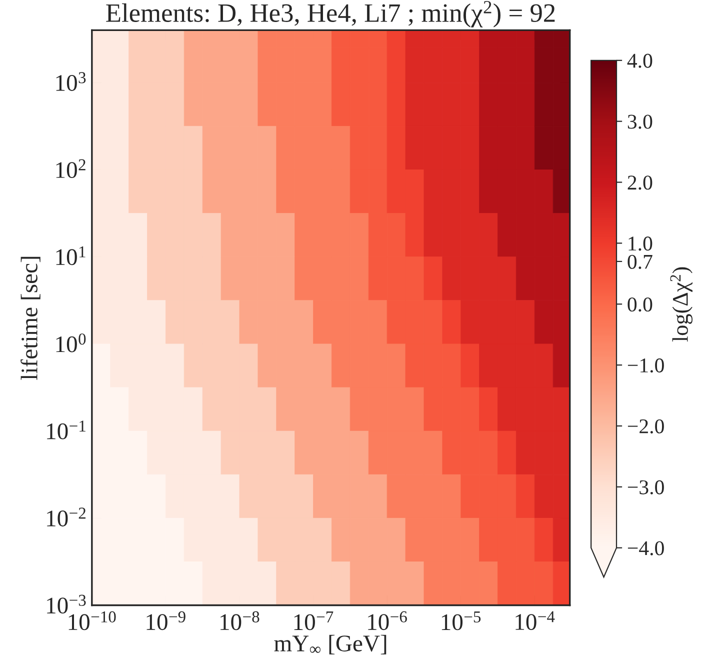 This screenshot has height=671, width=707. What do you see at coordinates (646, 426) in the screenshot?
I see `color-bar-label: −2.0` at bounding box center [646, 426].